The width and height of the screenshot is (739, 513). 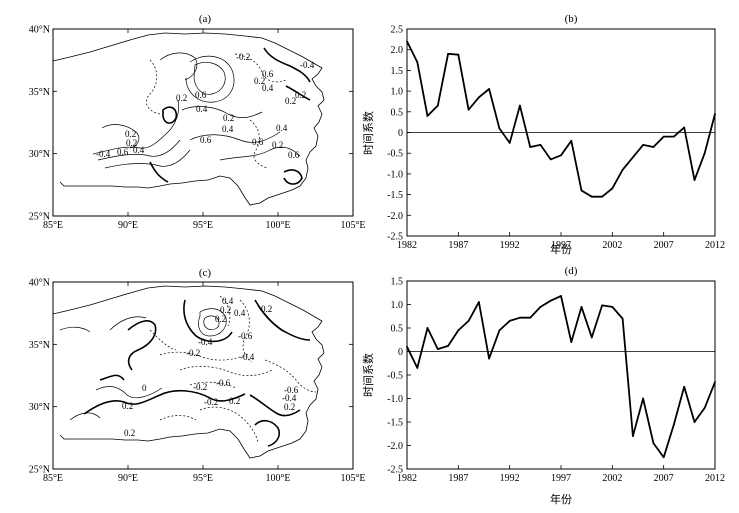 I want to click on contour-label: -0.4, so click(x=205, y=342).